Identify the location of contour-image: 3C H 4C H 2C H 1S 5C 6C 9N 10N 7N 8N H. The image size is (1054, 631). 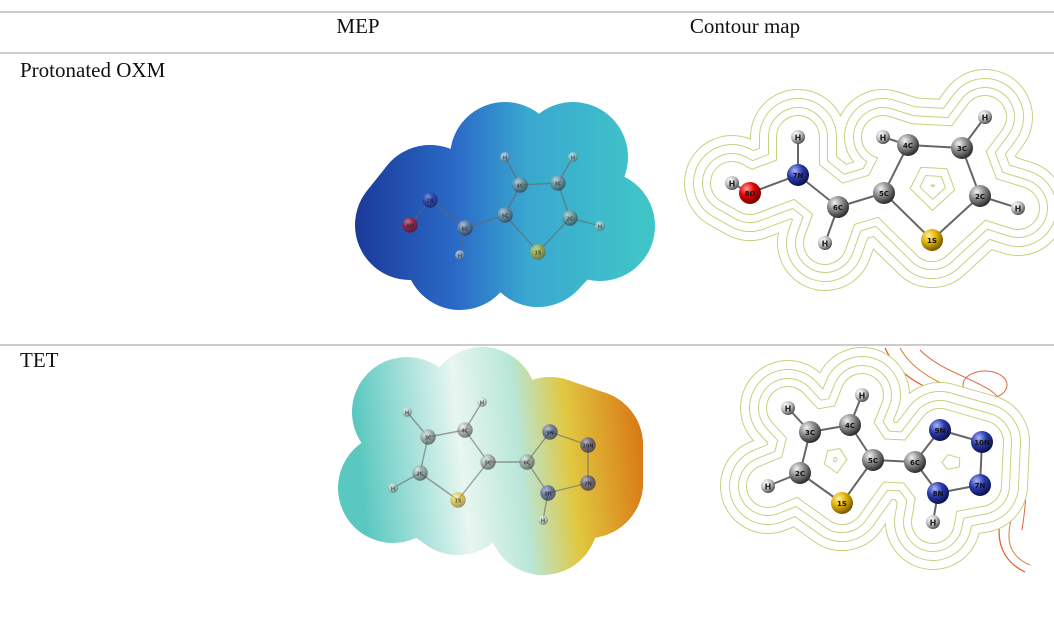
(875, 460).